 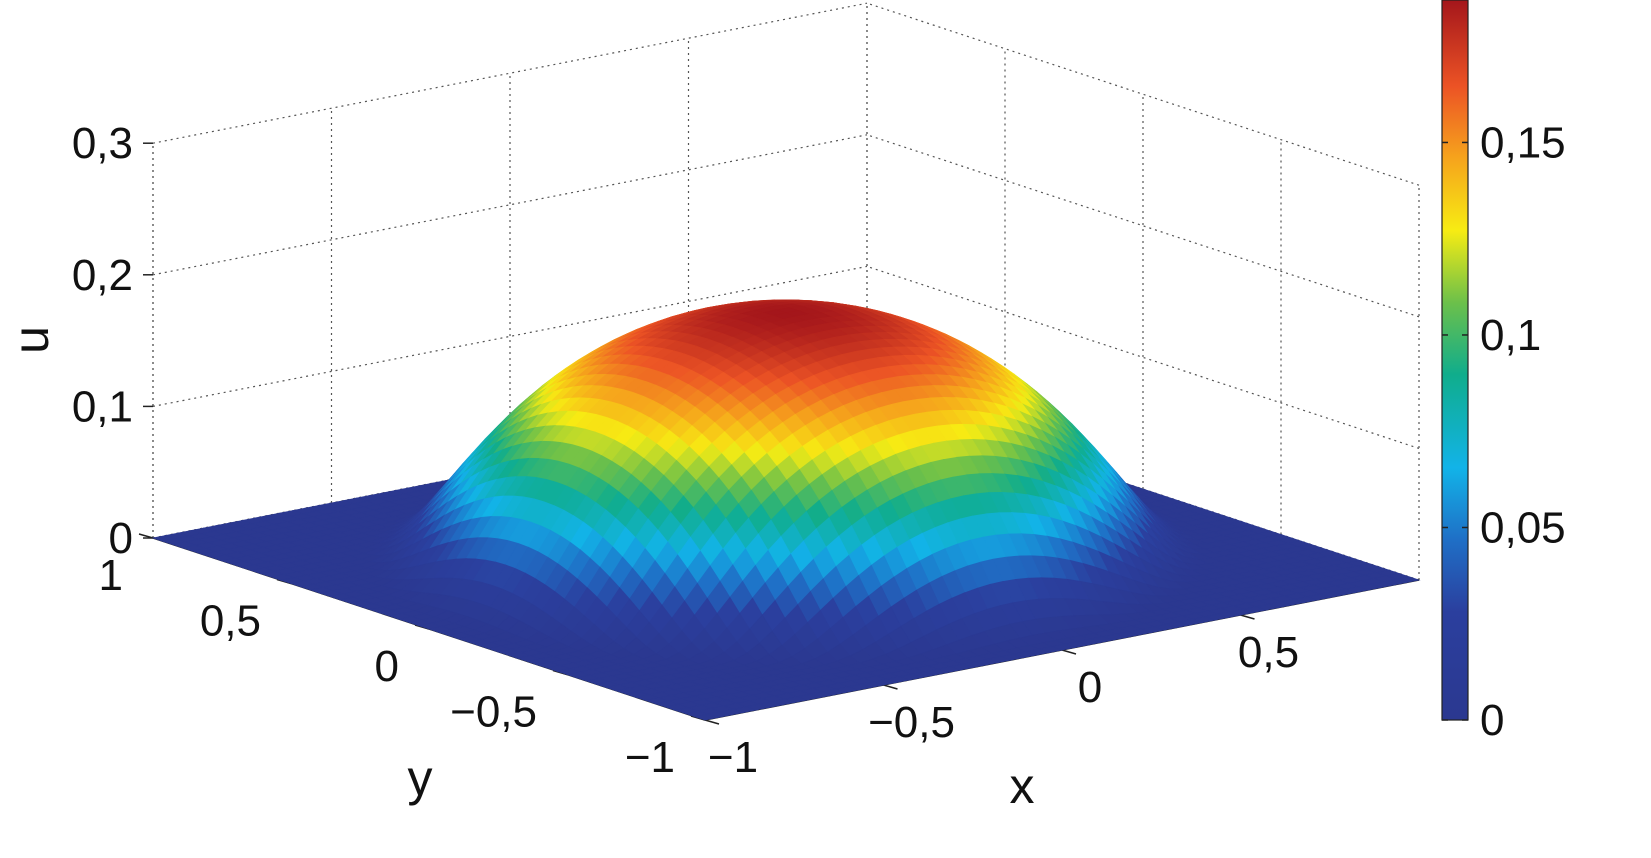 I want to click on z-tick-label-1: 0,1, so click(x=102, y=406).